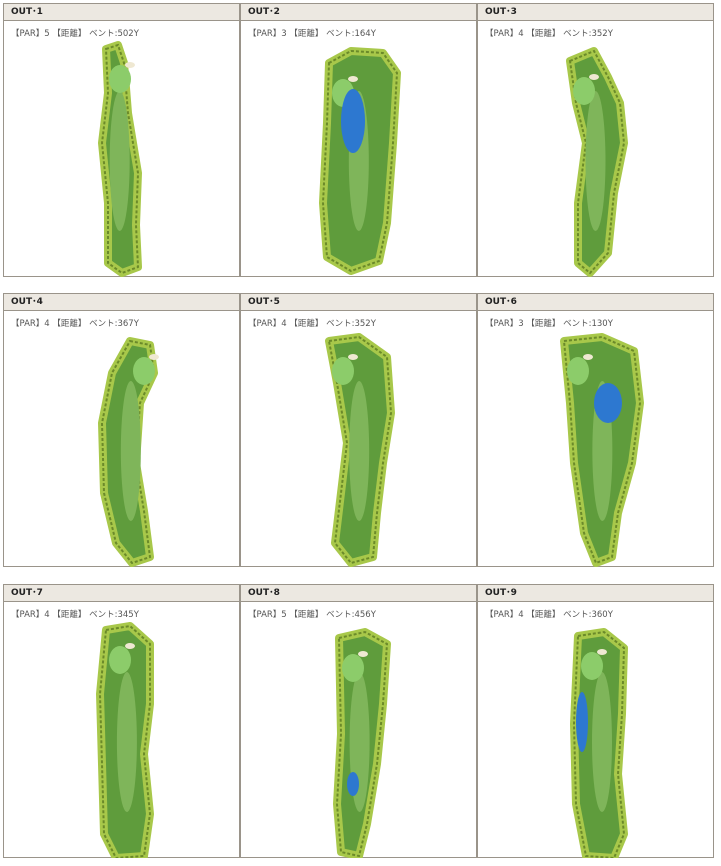 The height and width of the screenshot is (866, 721). I want to click on hole-title: OUT･4, so click(121, 302).